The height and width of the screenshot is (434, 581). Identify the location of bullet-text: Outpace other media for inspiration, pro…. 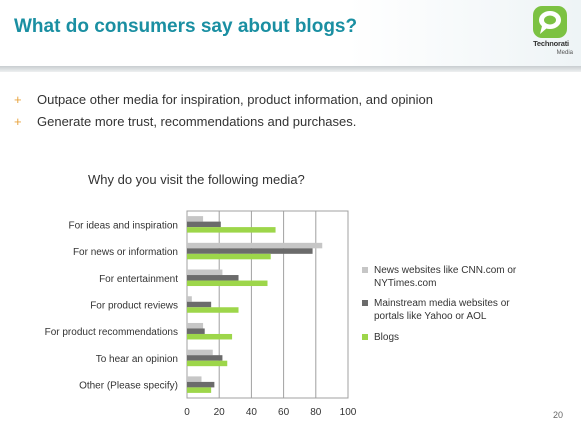
(235, 99).